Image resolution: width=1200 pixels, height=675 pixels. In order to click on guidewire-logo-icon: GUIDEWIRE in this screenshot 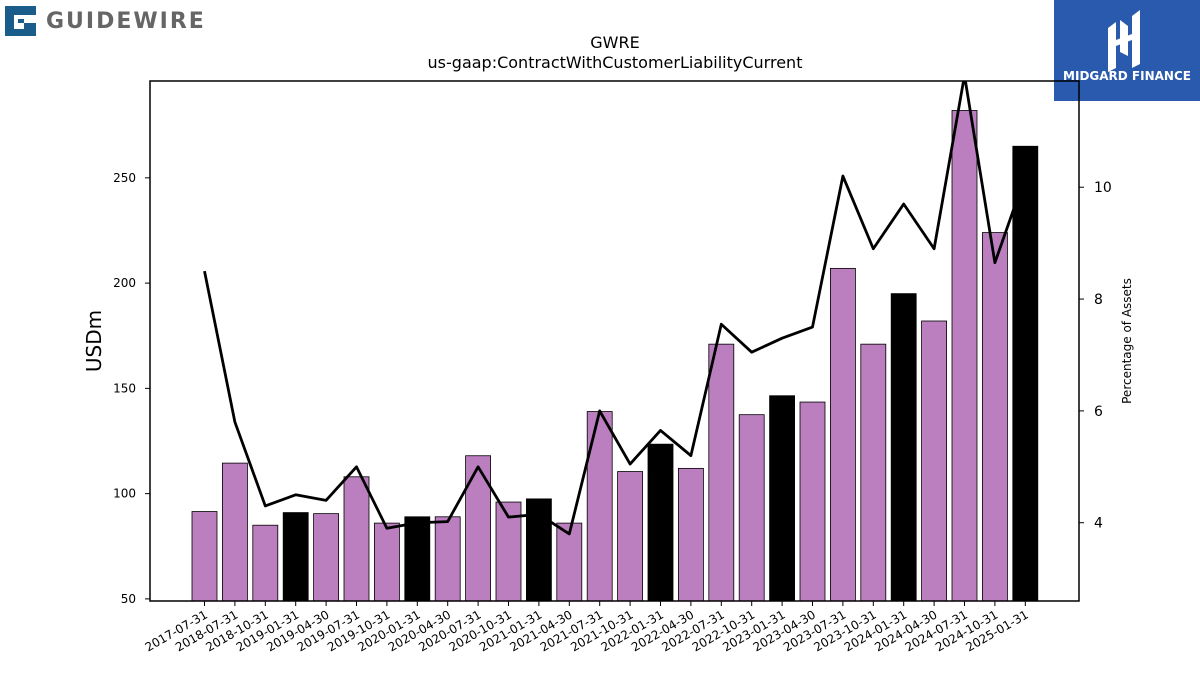, I will do `click(105, 21)`.